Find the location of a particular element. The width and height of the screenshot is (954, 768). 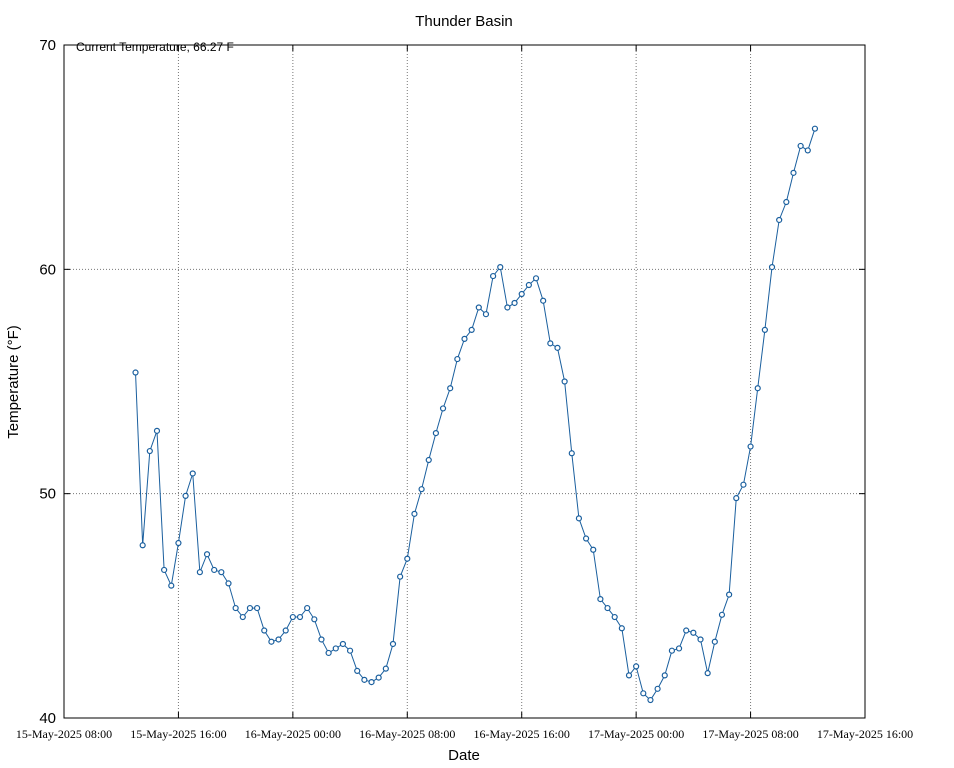

y-tick-label: 40 is located at coordinates (47, 718).